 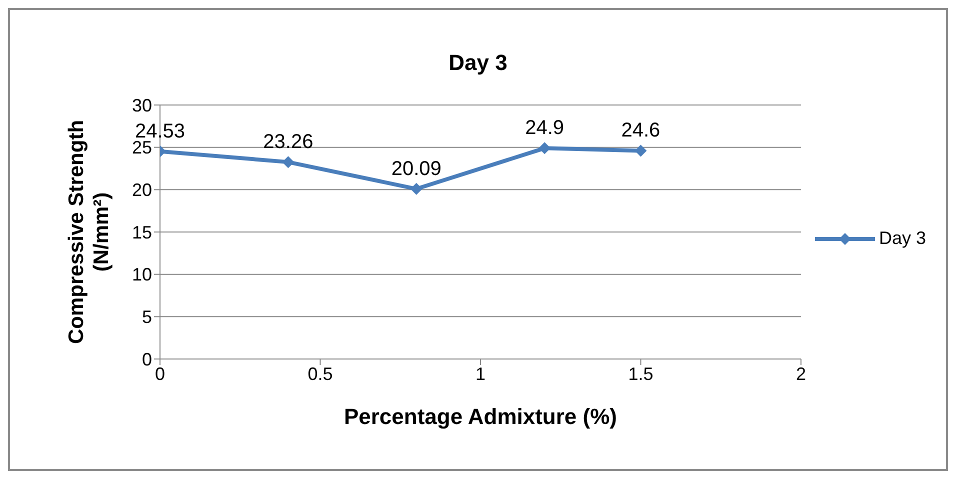 I want to click on y-tick-label: 20, so click(x=142, y=190).